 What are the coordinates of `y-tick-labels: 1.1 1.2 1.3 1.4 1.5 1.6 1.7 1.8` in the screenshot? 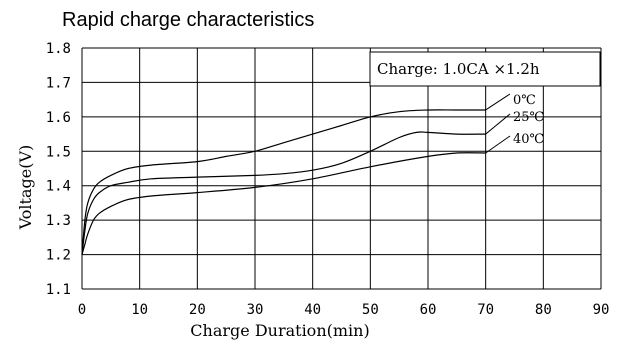 It's located at (58, 169).